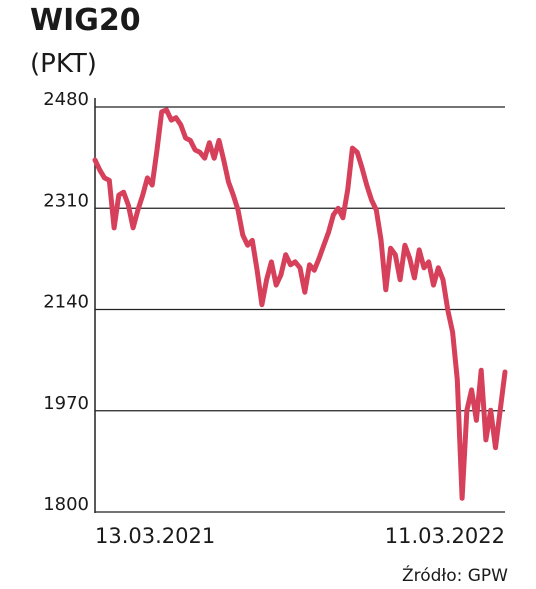 This screenshot has width=536, height=589. Describe the element at coordinates (66, 99) in the screenshot. I see `y-tick-label: 2480` at that location.